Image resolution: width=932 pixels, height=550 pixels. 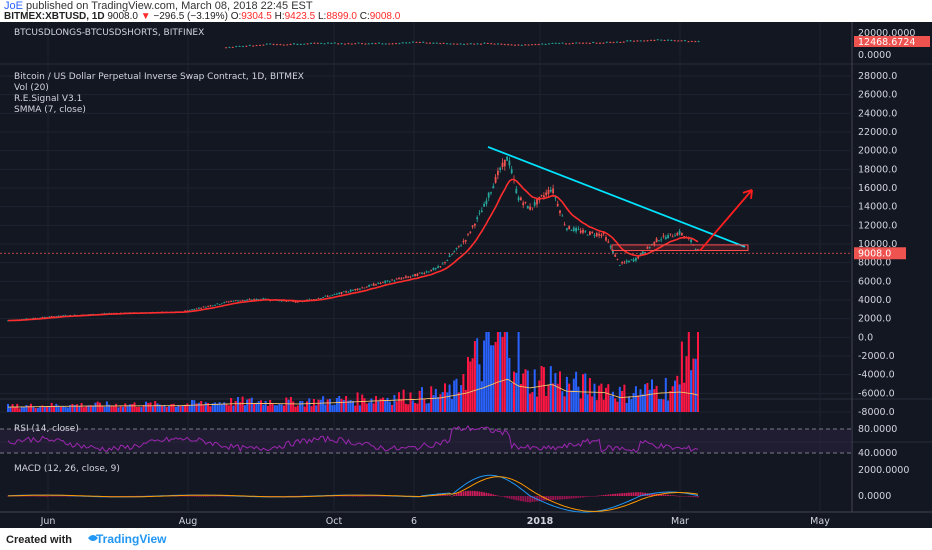 I want to click on y-tick-label: 0.0000, so click(x=874, y=55).